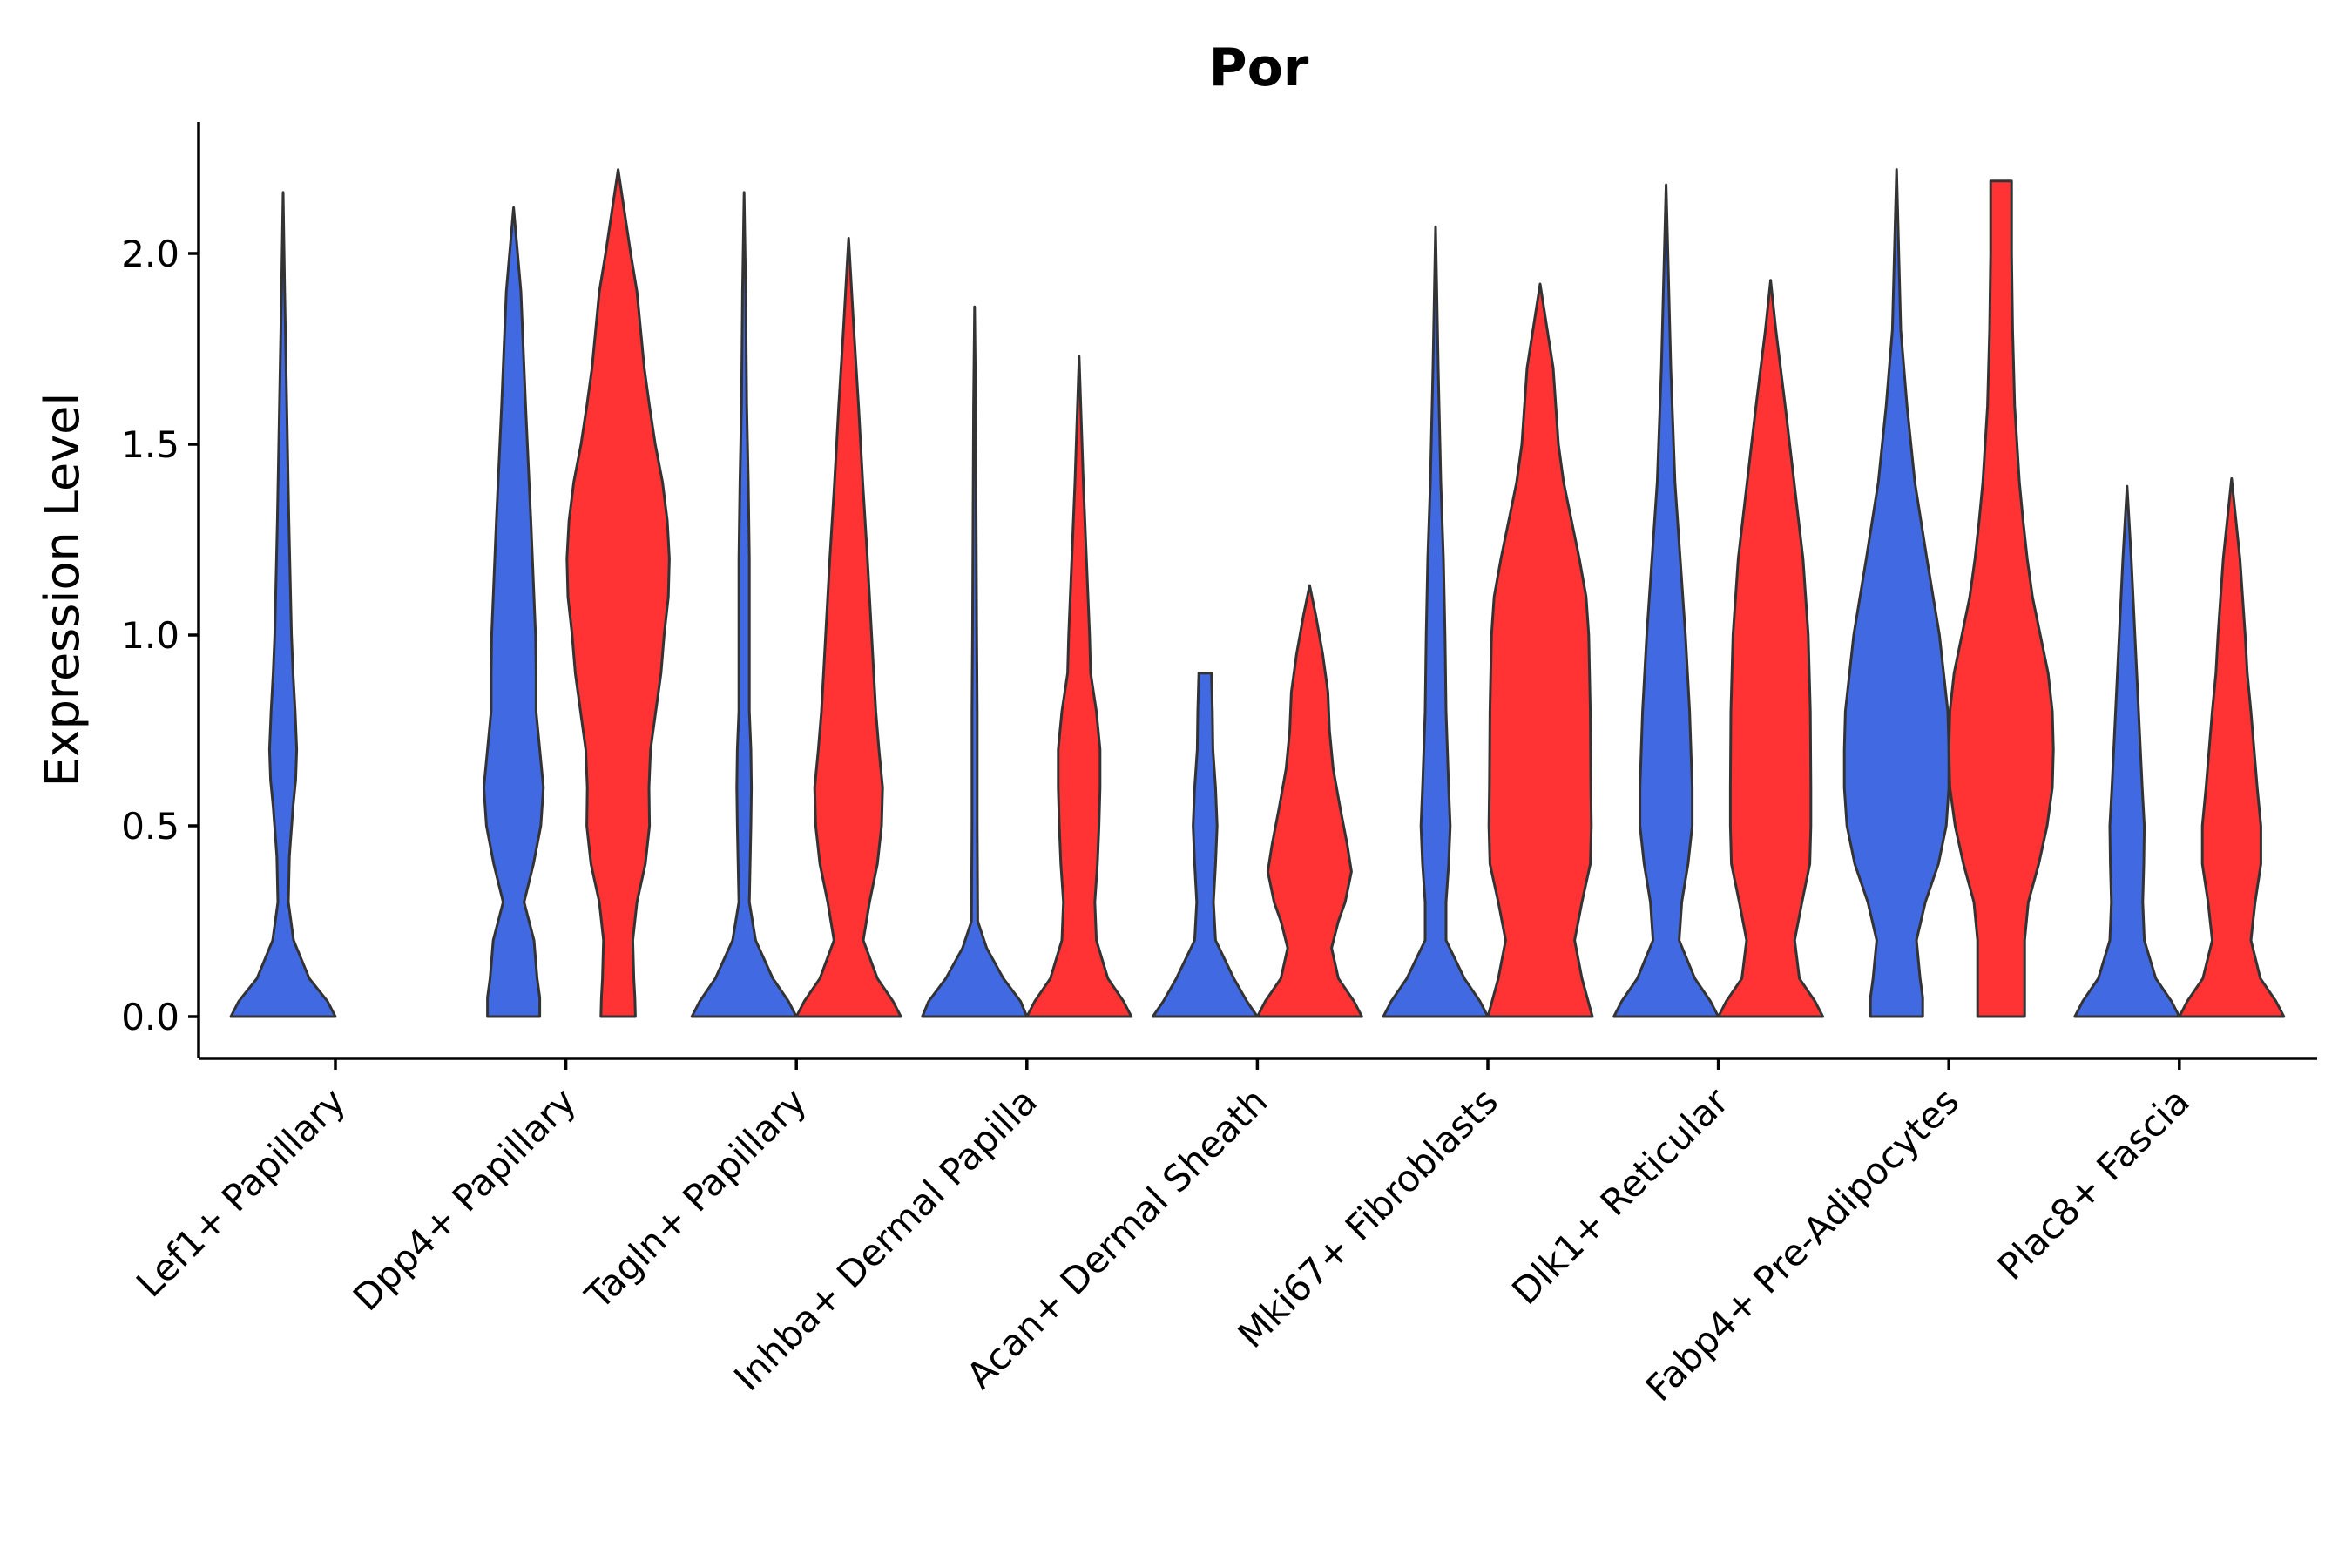 The width and height of the screenshot is (2352, 1568). I want to click on x-tick-label: Tagln+ Papillary, so click(695, 1198).